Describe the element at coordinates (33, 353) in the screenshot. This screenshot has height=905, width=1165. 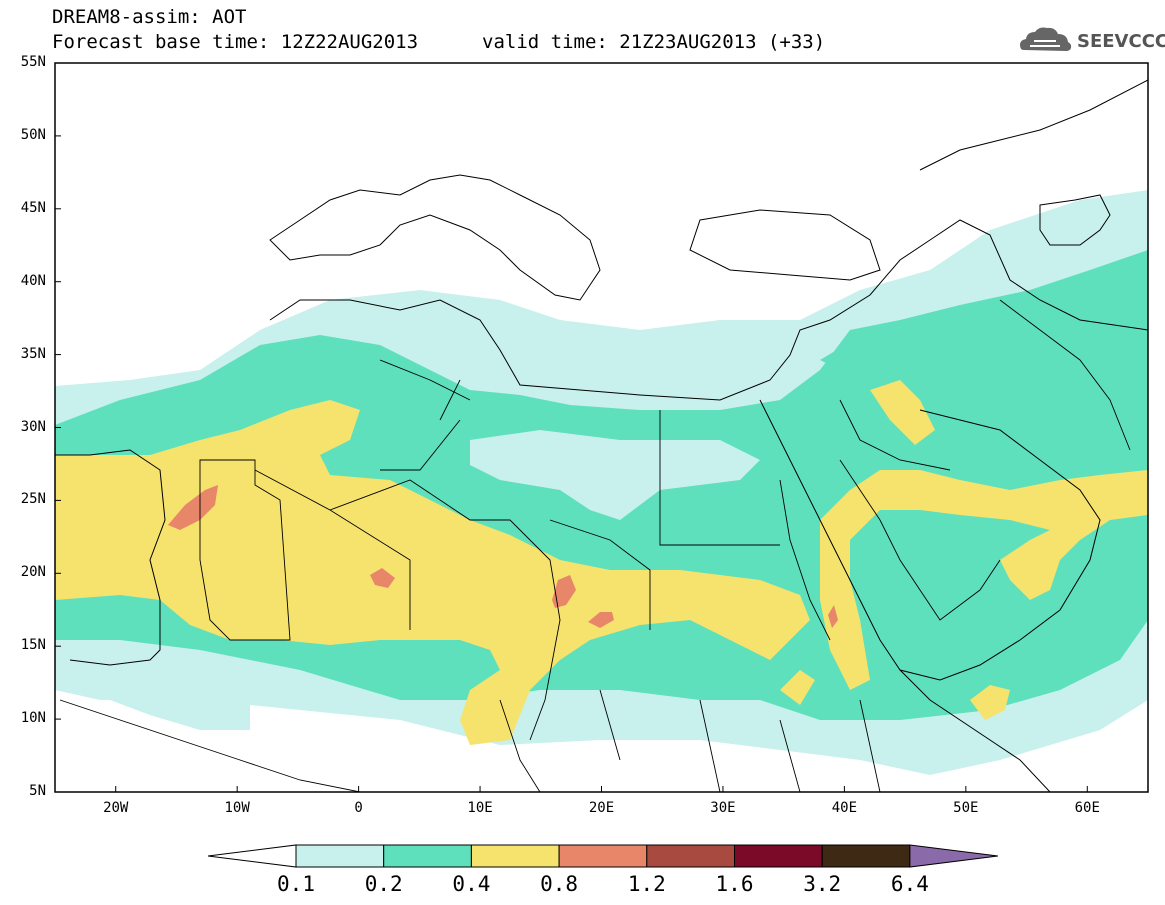
I see `lat-tick-label: 35N` at that location.